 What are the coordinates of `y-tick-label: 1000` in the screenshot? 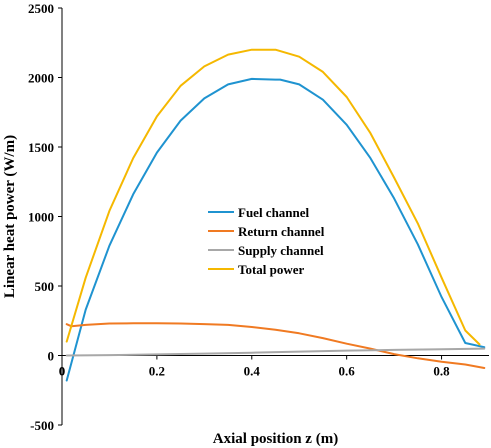 It's located at (41, 217).